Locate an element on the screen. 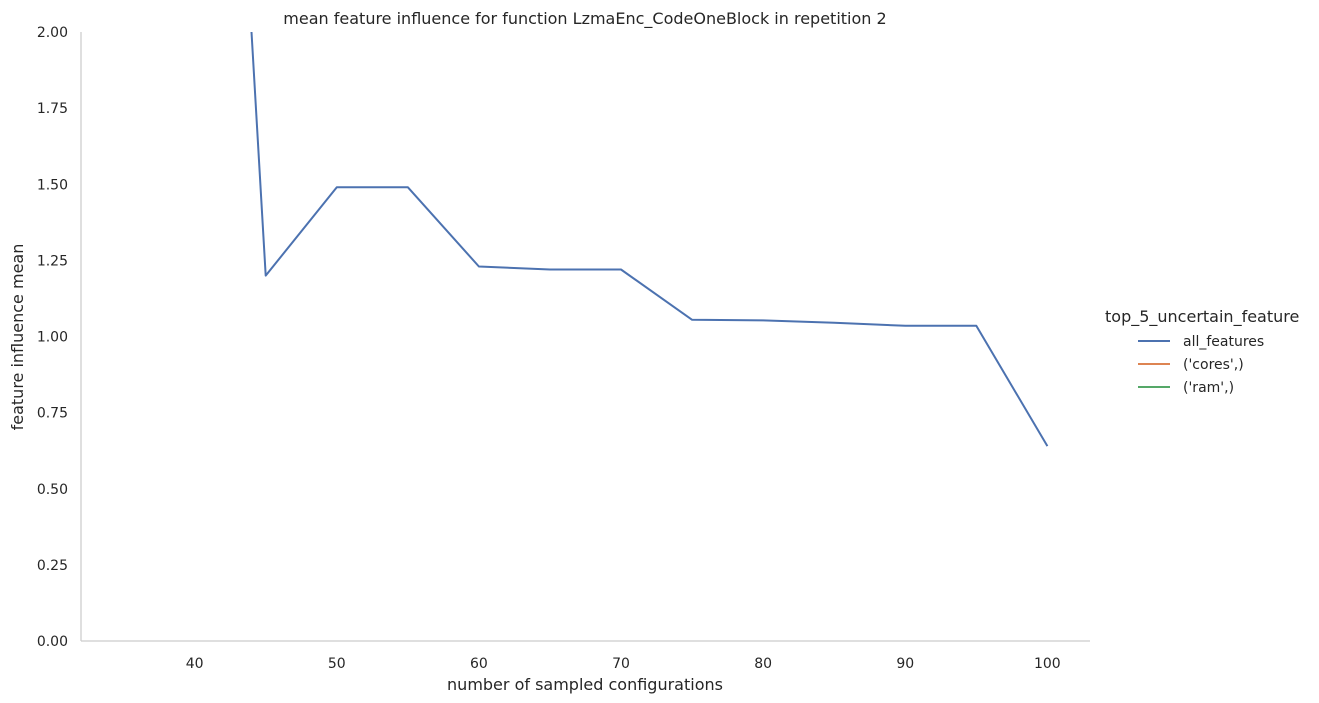 This screenshot has height=703, width=1319. x-tick-labels: 40 50 60 70 80 90 100 is located at coordinates (623, 664).